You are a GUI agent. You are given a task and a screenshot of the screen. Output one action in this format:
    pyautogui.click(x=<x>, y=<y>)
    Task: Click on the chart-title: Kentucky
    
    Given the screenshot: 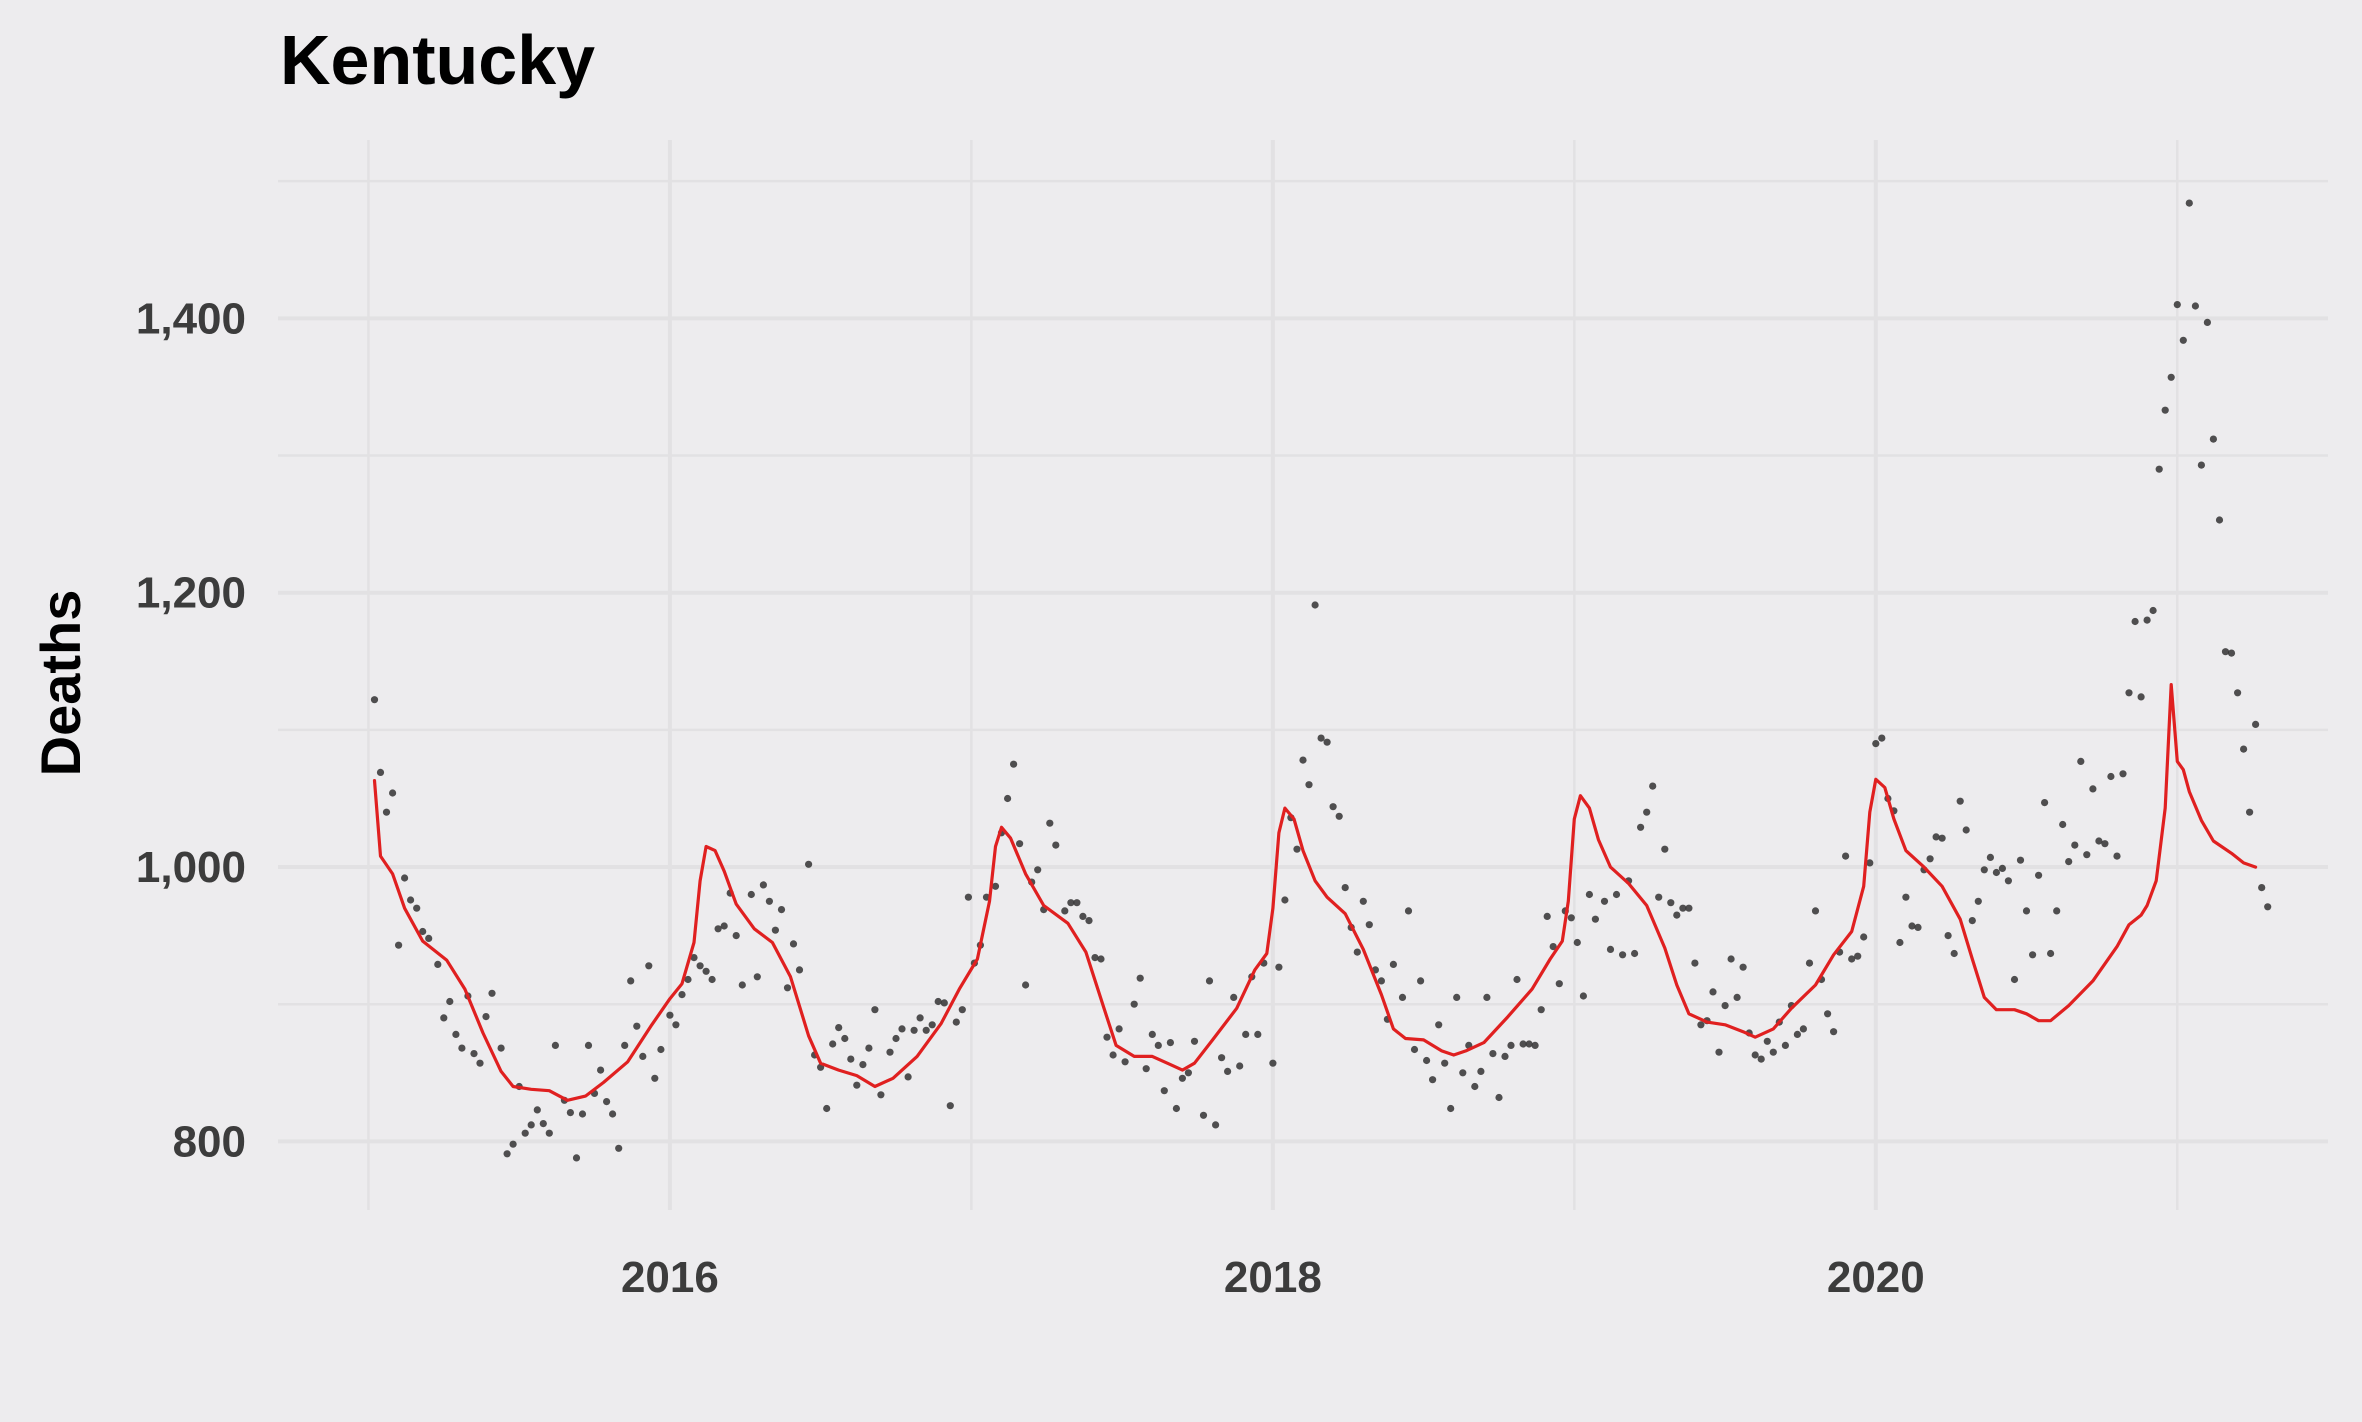 What is the action you would take?
    pyautogui.click(x=437, y=60)
    